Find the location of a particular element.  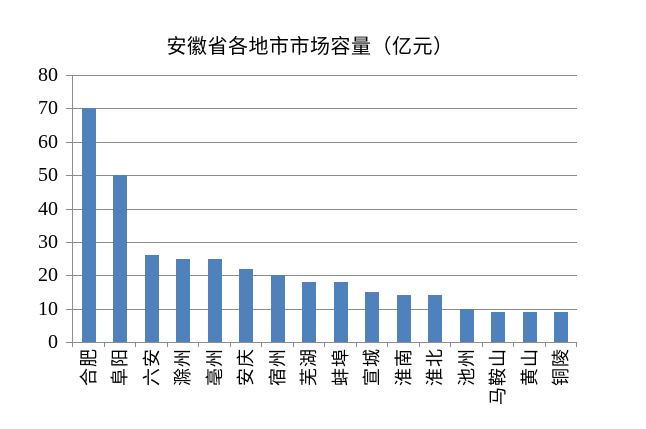

x-axis-category-label: 宿州 is located at coordinates (278, 367).